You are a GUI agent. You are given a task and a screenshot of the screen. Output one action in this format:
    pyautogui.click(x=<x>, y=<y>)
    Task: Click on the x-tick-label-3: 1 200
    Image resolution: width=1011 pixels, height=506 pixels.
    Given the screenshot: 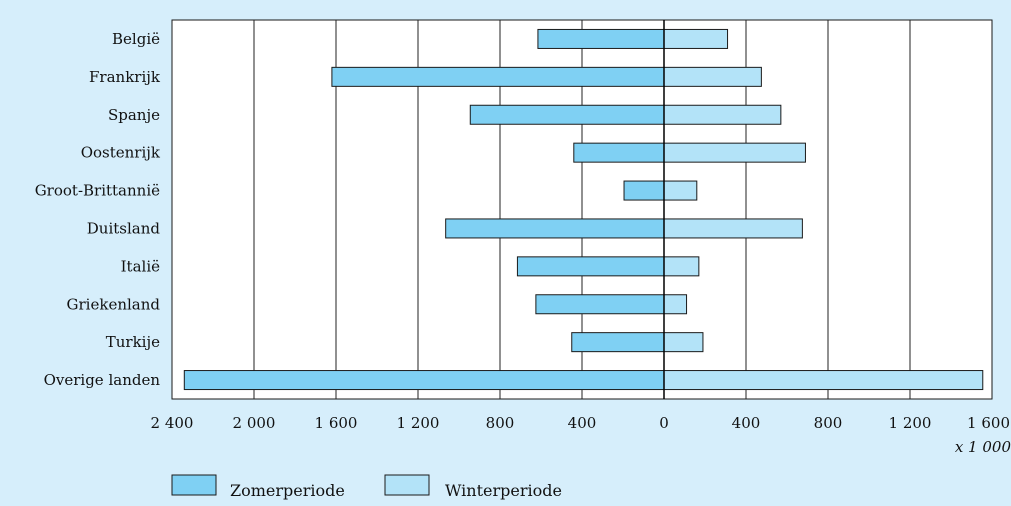 What is the action you would take?
    pyautogui.click(x=418, y=423)
    